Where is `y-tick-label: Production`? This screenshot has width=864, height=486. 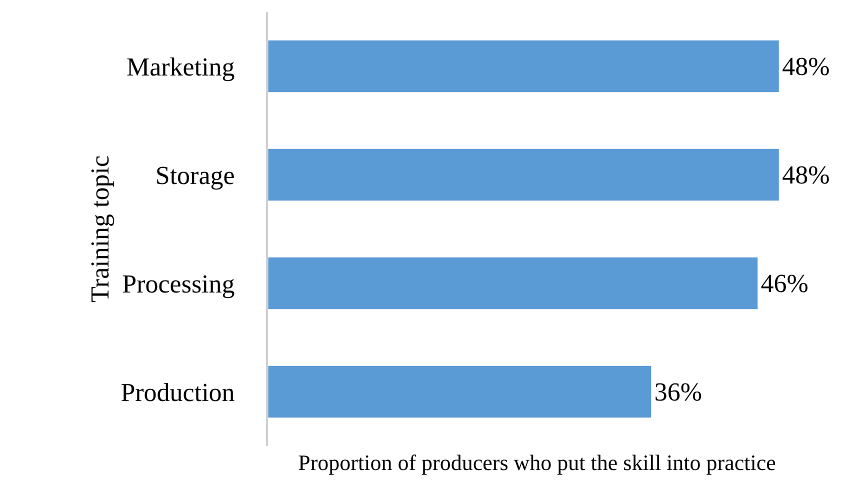 y-tick-label: Production is located at coordinates (177, 392).